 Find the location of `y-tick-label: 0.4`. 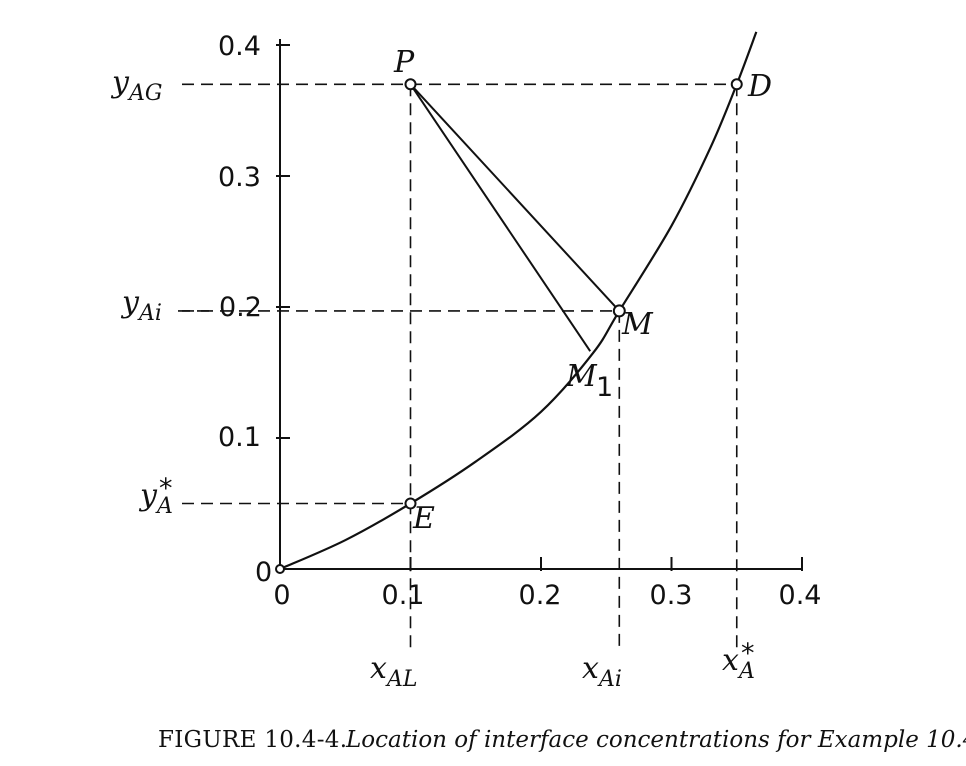

y-tick-label: 0.4 is located at coordinates (239, 46).